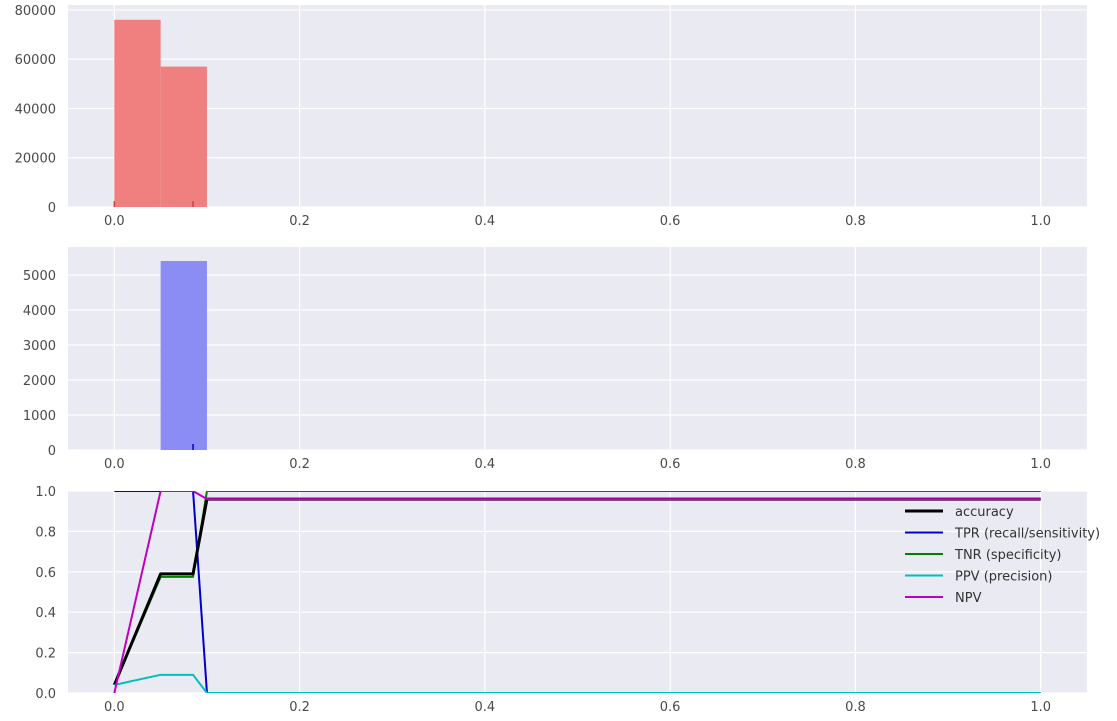  Describe the element at coordinates (1008, 555) in the screenshot. I see `legend-label: TNR (specificity)` at that location.